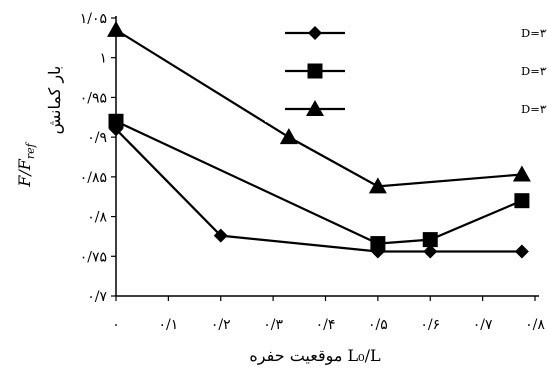 The width and height of the screenshot is (547, 374). I want to click on y-tick-label: ۰/۹, so click(97, 138).